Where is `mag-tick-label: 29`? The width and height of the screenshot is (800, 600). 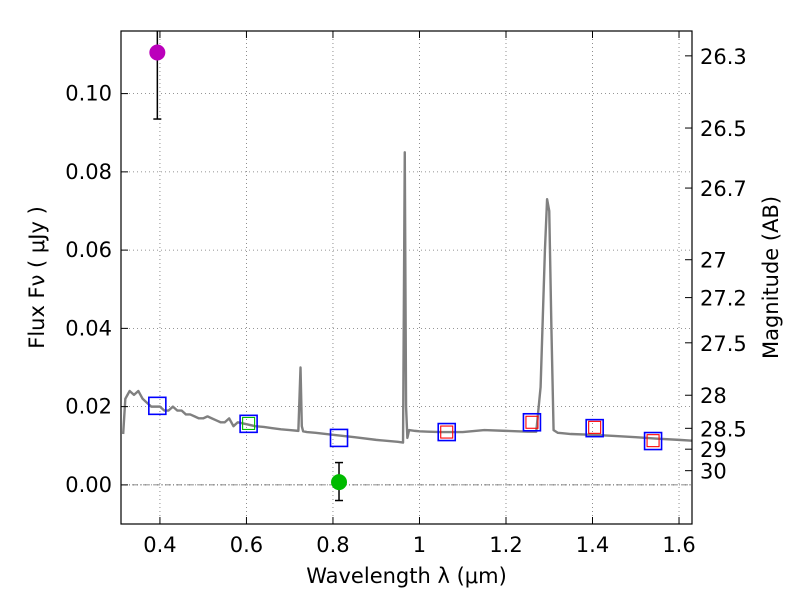
mag-tick-label: 29 is located at coordinates (713, 450).